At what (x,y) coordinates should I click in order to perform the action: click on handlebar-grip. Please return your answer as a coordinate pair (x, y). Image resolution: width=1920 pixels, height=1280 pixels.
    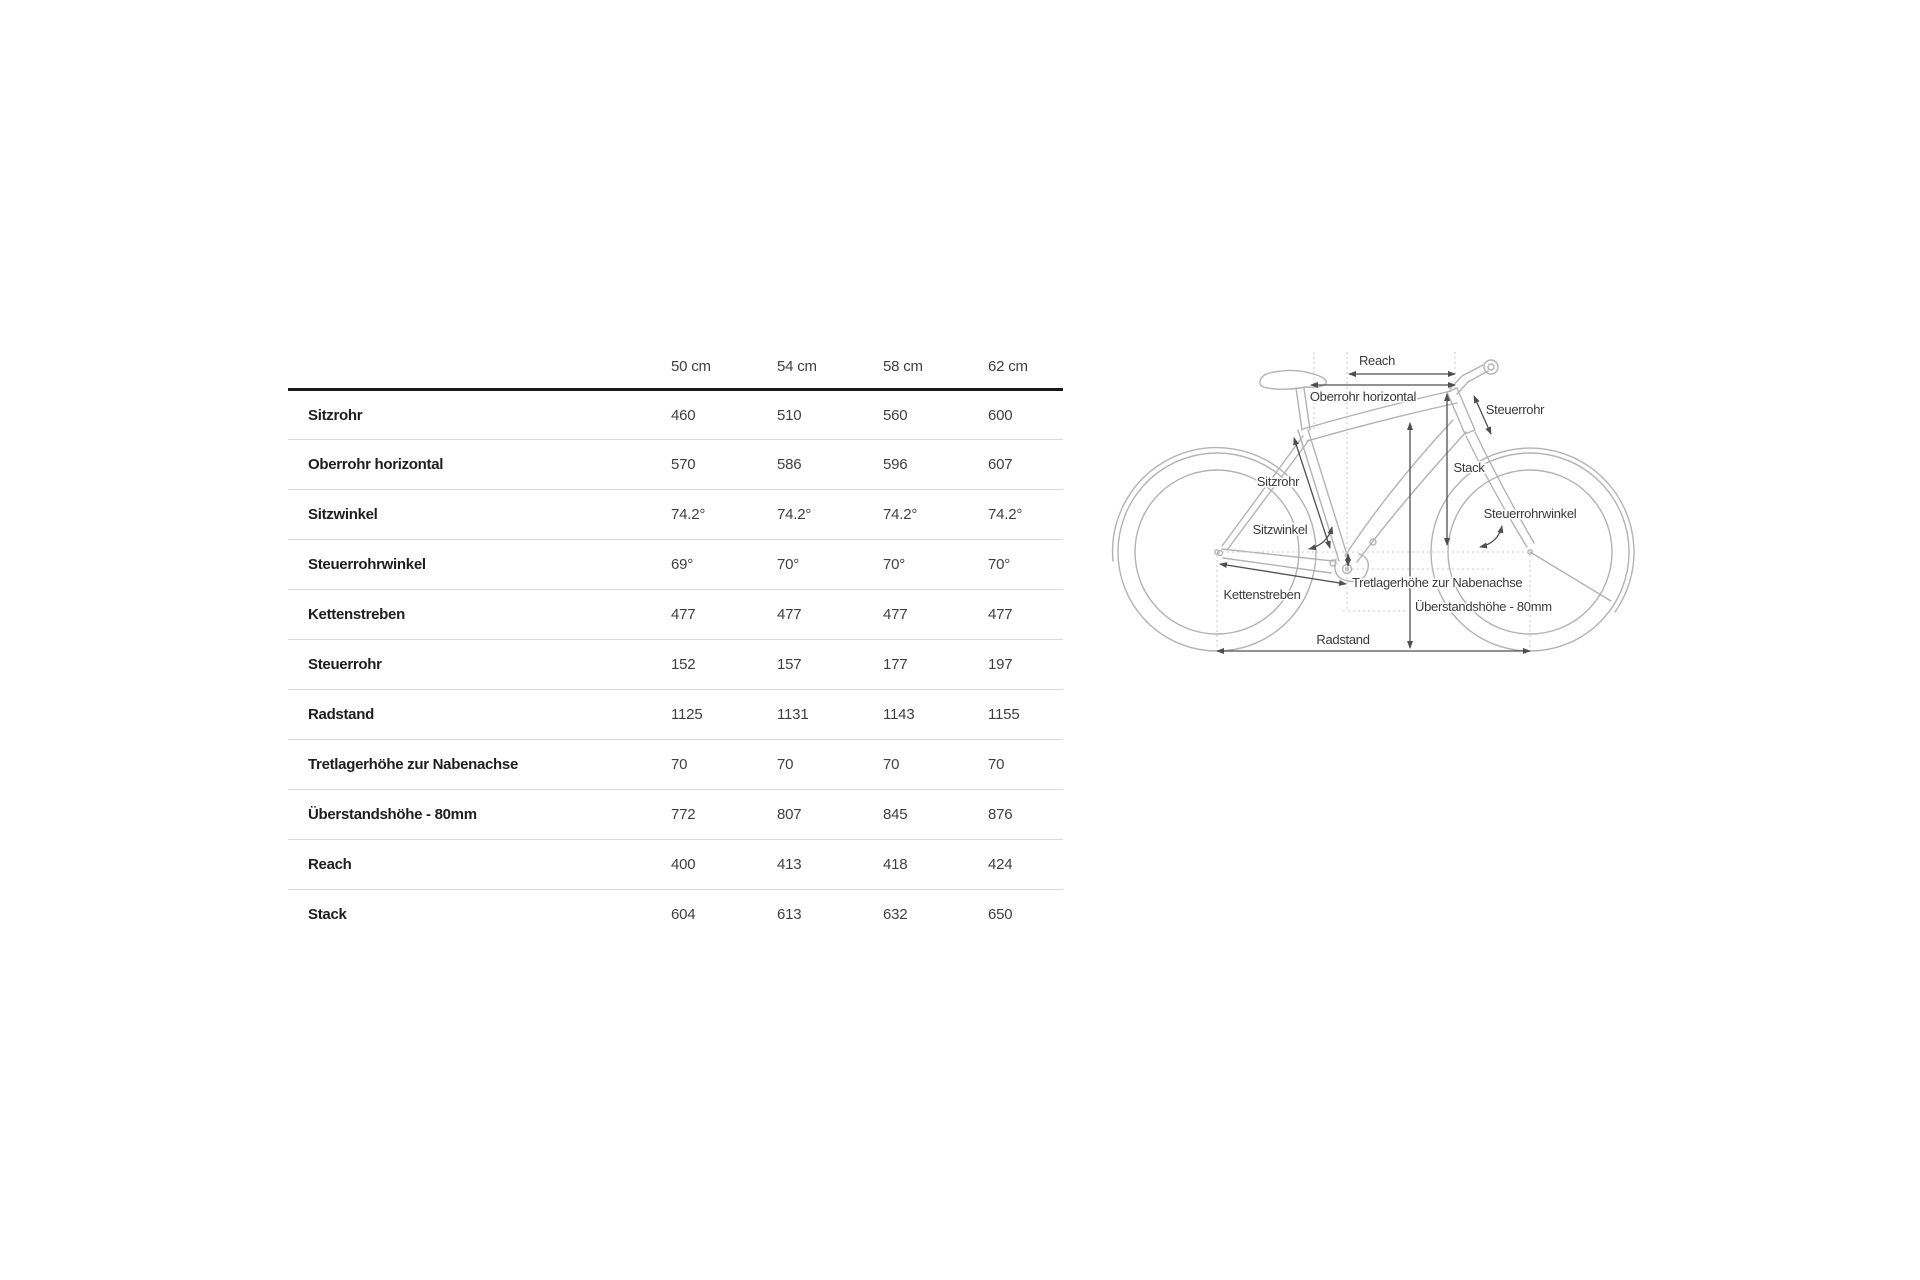
    Looking at the image, I should click on (1491, 367).